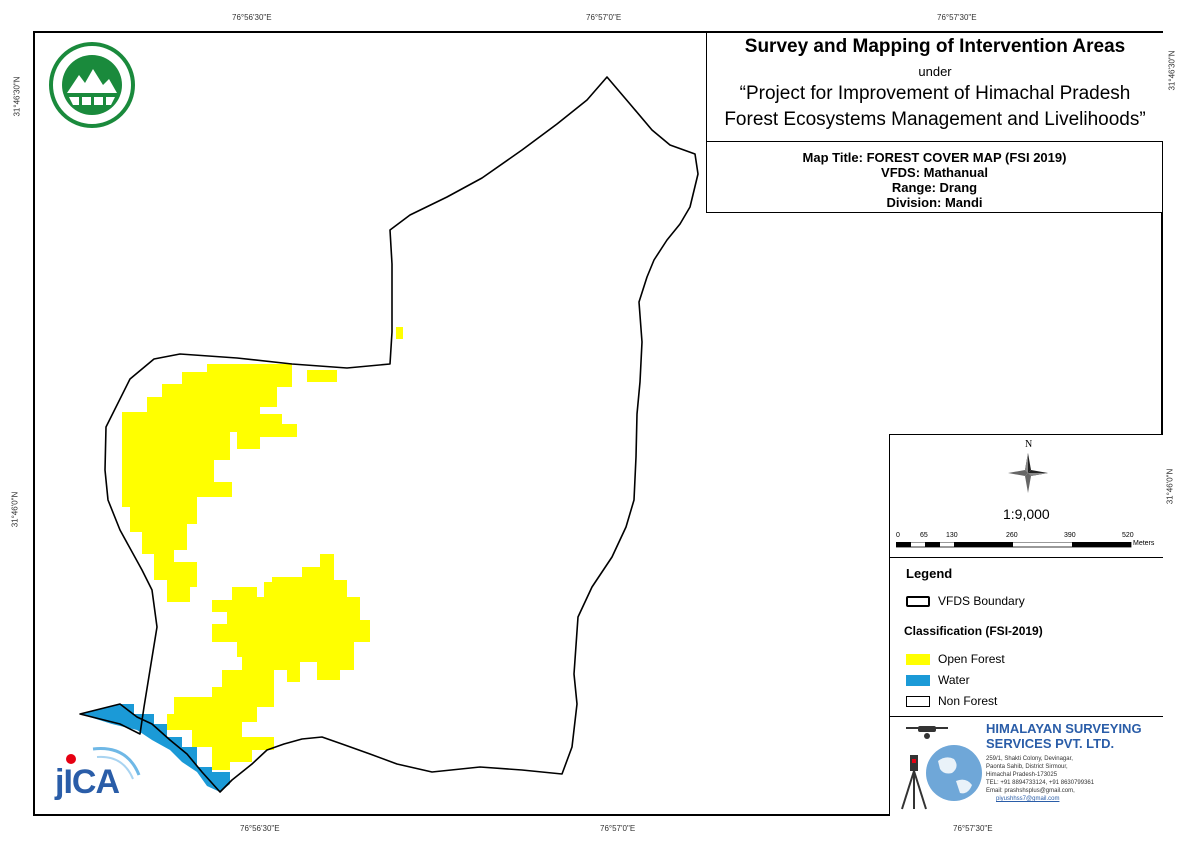  Describe the element at coordinates (918, 601) in the screenshot. I see `boundary-swatch` at that location.